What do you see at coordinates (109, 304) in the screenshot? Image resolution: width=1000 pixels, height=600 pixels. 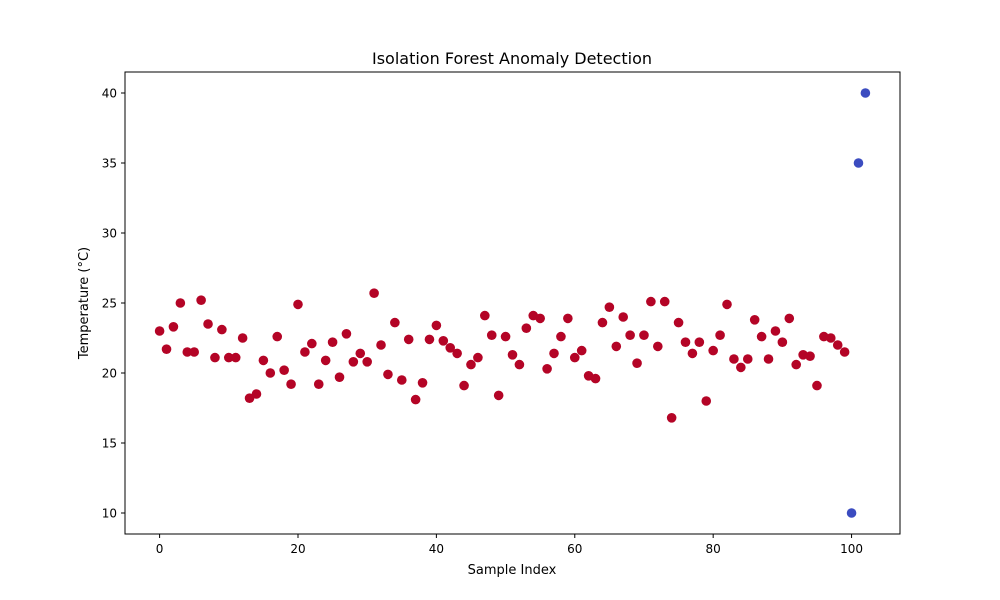 I see `y-tick-label: 25` at bounding box center [109, 304].